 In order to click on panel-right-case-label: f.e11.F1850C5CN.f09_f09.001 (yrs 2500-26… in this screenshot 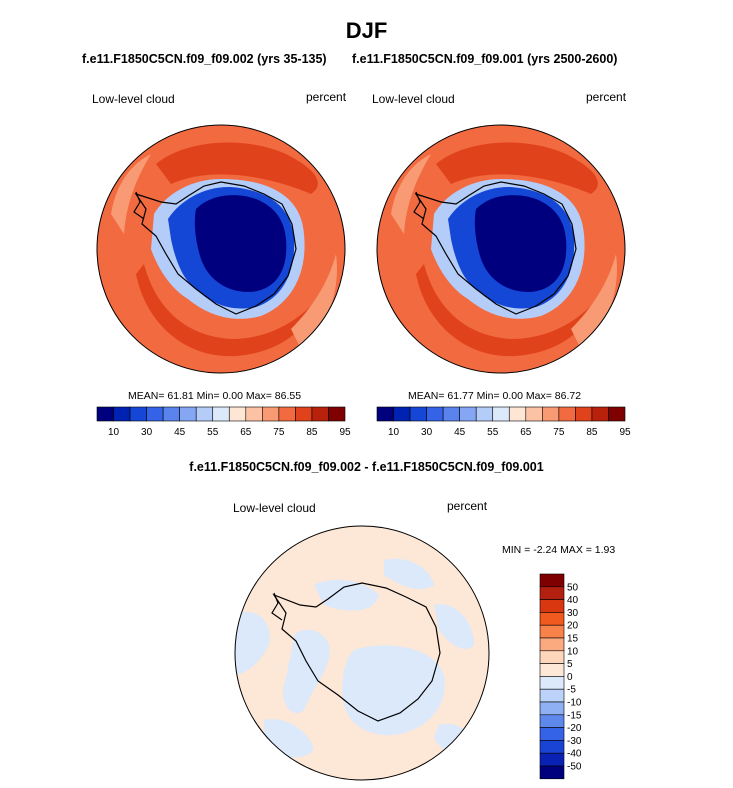, I will do `click(485, 59)`.